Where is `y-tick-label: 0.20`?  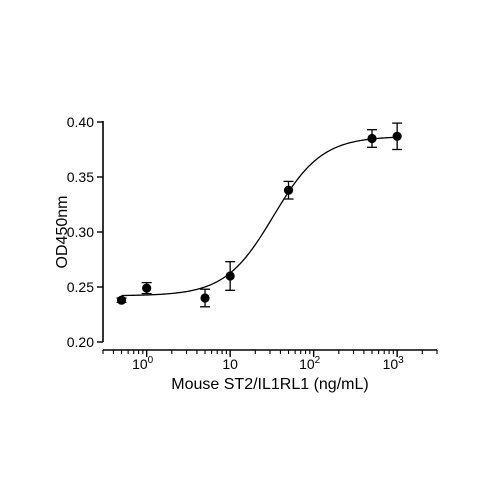
y-tick-label: 0.20 is located at coordinates (80, 342).